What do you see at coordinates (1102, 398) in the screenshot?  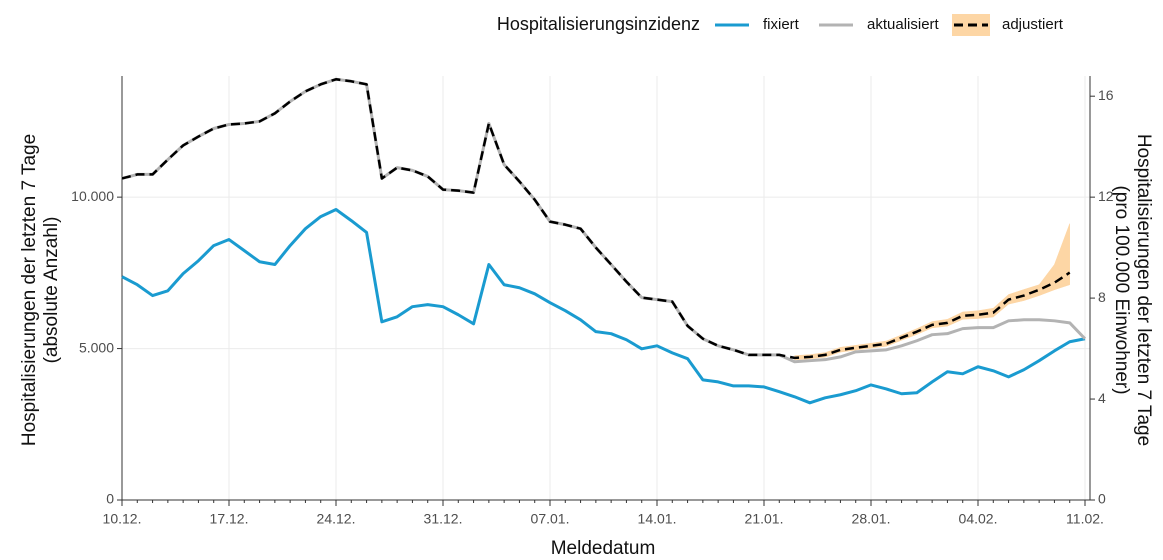 I see `y2-tick-label: 4` at bounding box center [1102, 398].